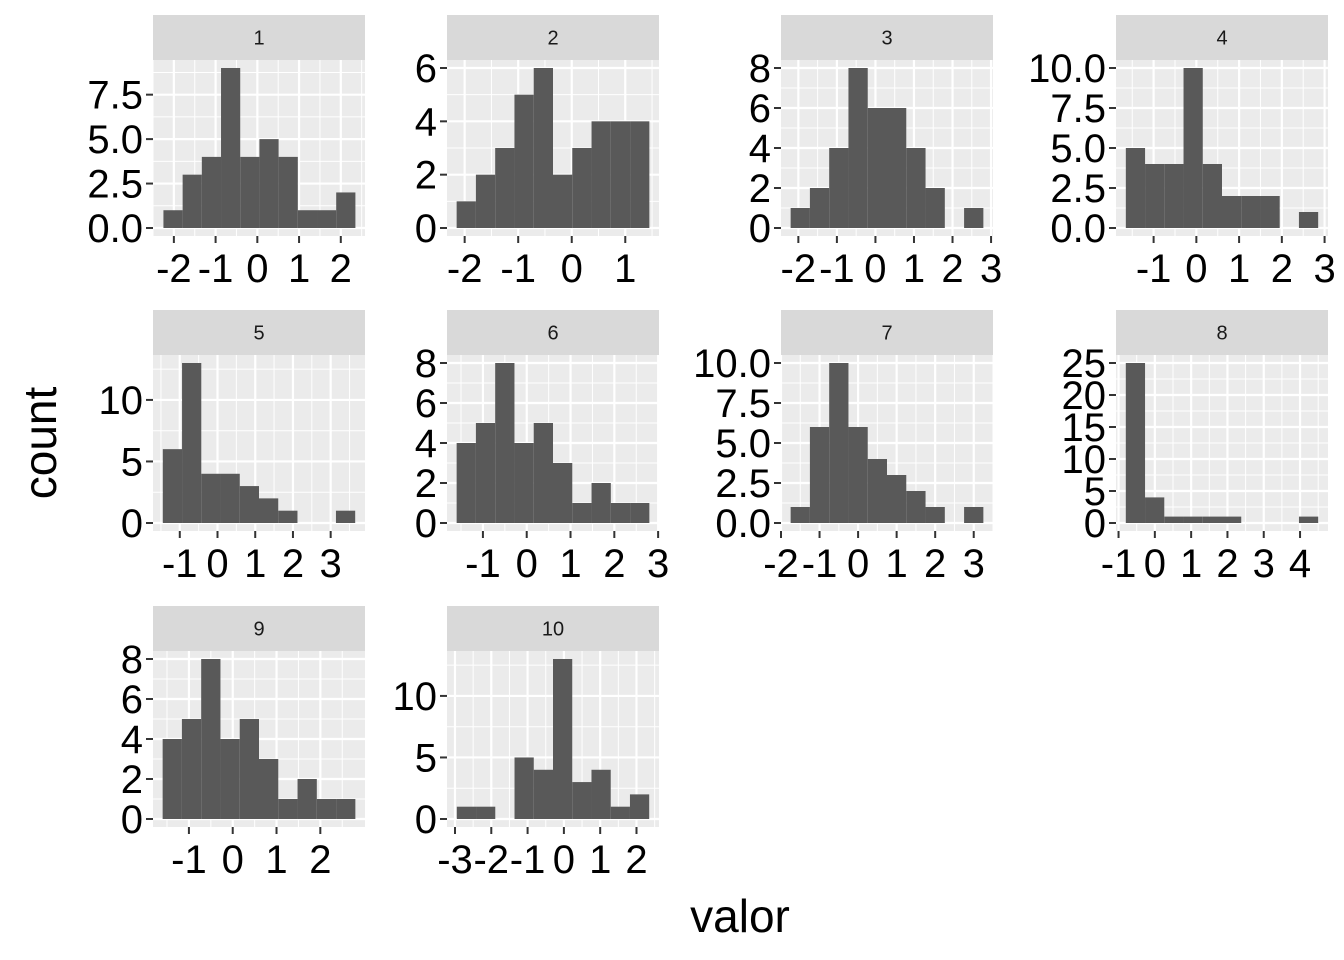  Describe the element at coordinates (426, 364) in the screenshot. I see `y-tick-label: 8` at that location.